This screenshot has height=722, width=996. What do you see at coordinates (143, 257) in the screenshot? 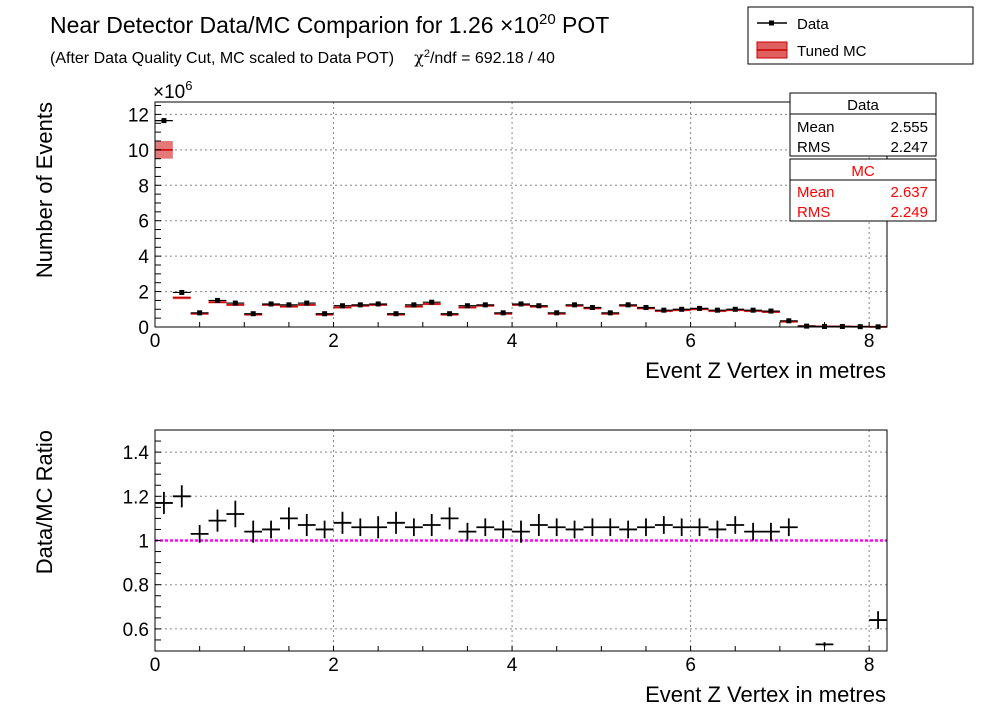
I see `top-y-tick-label: 4` at bounding box center [143, 257].